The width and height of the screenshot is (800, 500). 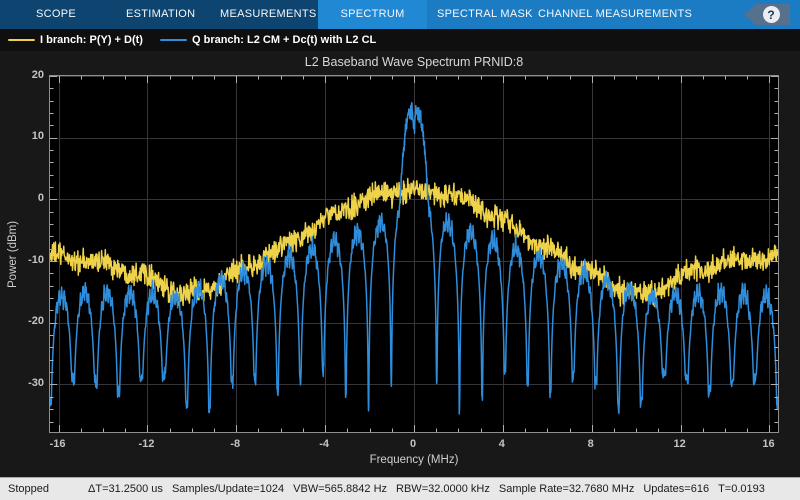 I want to click on tabbar-dark-section: SCOPE ESTIMATION MEASUREMENTS, so click(x=159, y=14).